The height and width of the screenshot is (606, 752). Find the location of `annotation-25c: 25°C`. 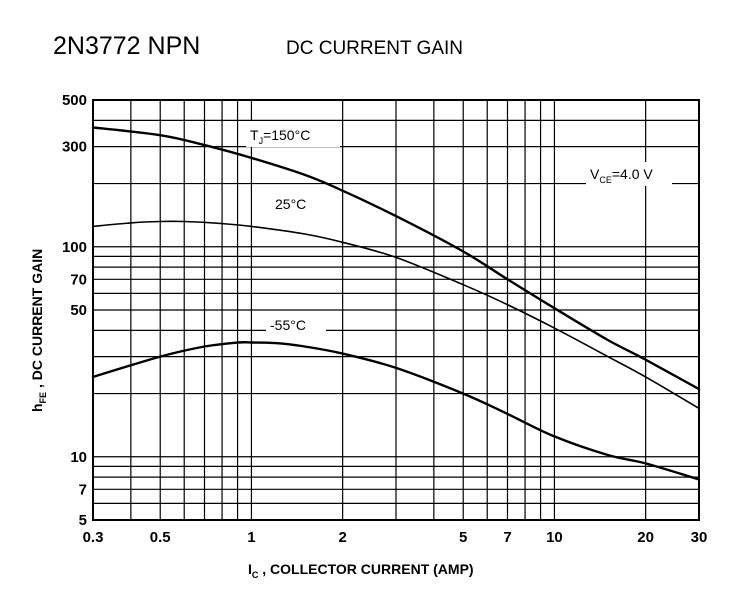

annotation-25c: 25°C is located at coordinates (300, 203).